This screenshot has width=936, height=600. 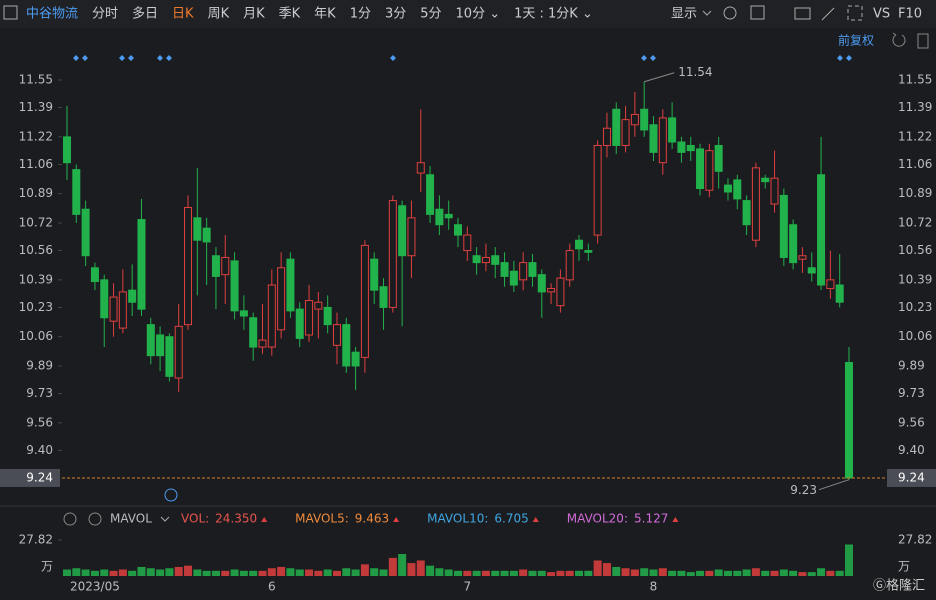 I want to click on min-label: 9.23, so click(x=803, y=490).